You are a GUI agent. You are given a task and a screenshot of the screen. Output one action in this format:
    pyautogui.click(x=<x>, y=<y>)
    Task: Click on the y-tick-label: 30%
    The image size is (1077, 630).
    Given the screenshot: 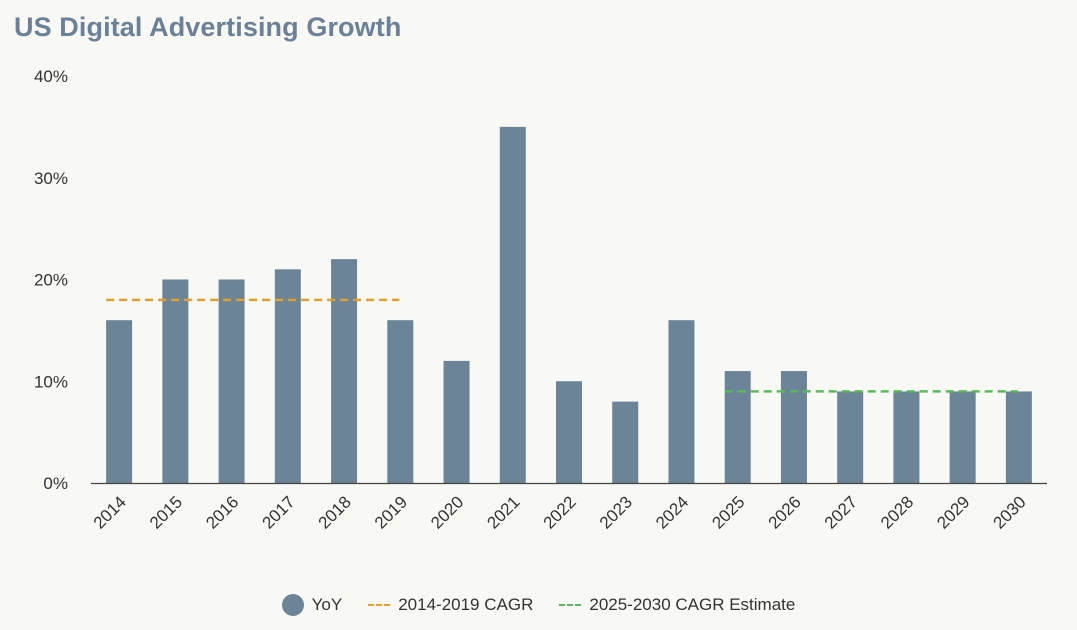 What is the action you would take?
    pyautogui.click(x=51, y=178)
    